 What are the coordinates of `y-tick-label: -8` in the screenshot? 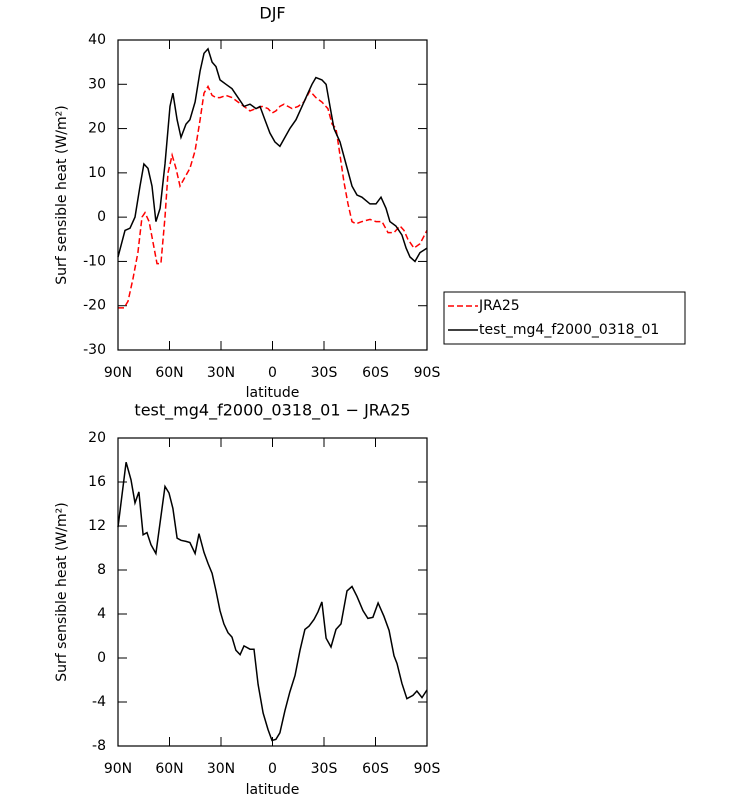 It's located at (99, 746).